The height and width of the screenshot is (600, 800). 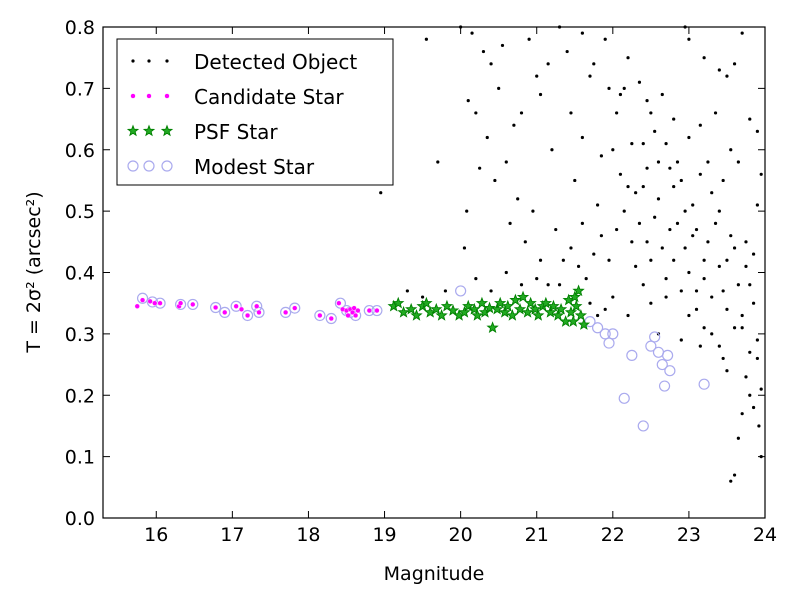 I want to click on legend-label: PSF Star, so click(x=236, y=132).